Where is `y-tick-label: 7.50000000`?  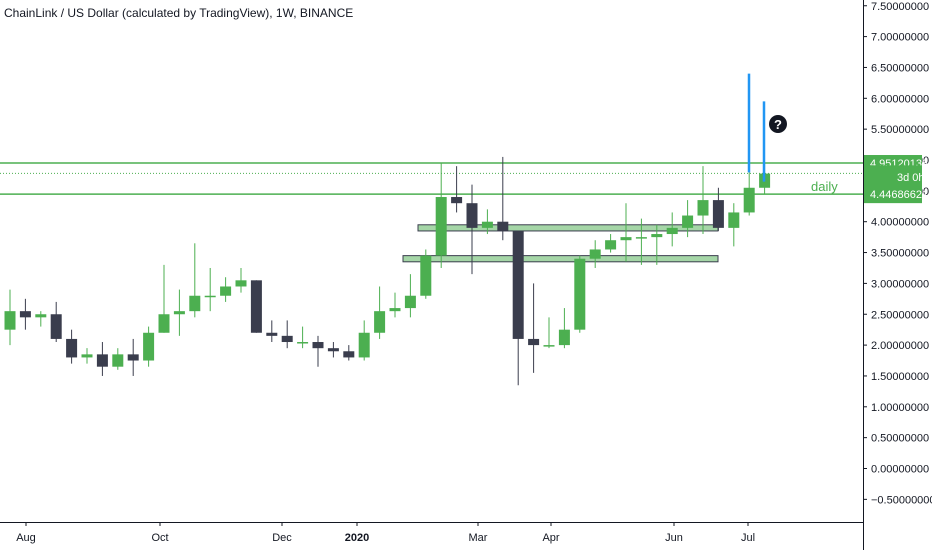
y-tick-label: 7.50000000 is located at coordinates (900, 7).